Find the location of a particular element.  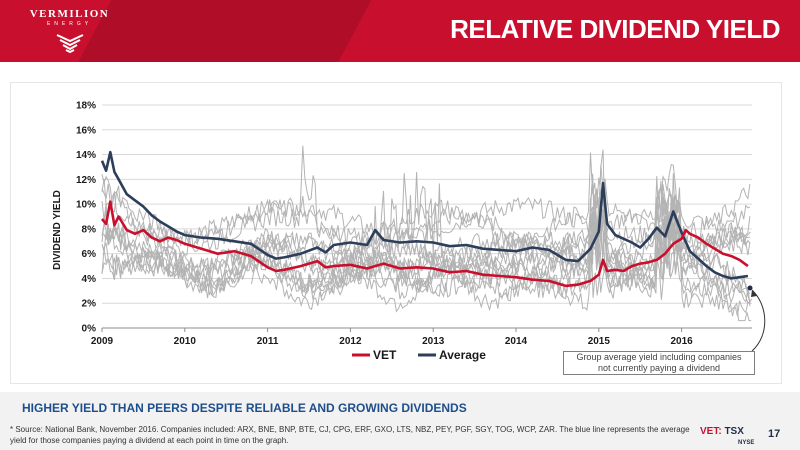

callout-arrowhead-icon is located at coordinates (754, 293).